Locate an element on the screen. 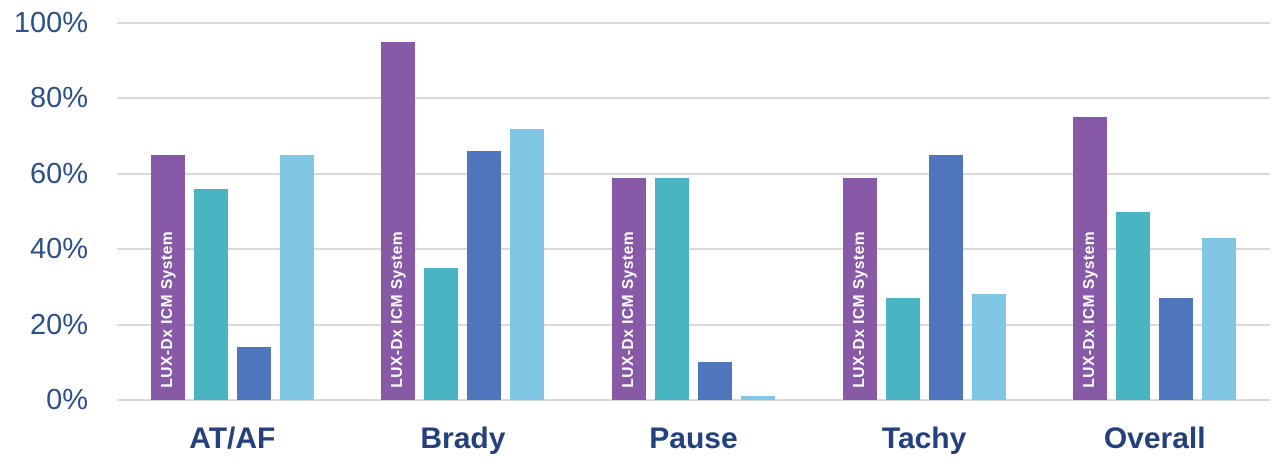 This screenshot has height=470, width=1280. y-axis-tick-100: 100% is located at coordinates (50, 23).